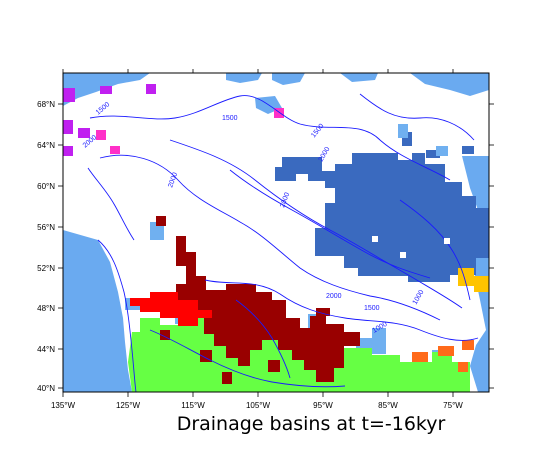 The image size is (543, 468). Describe the element at coordinates (453, 405) in the screenshot. I see `x-tick-label: 75°W` at that location.